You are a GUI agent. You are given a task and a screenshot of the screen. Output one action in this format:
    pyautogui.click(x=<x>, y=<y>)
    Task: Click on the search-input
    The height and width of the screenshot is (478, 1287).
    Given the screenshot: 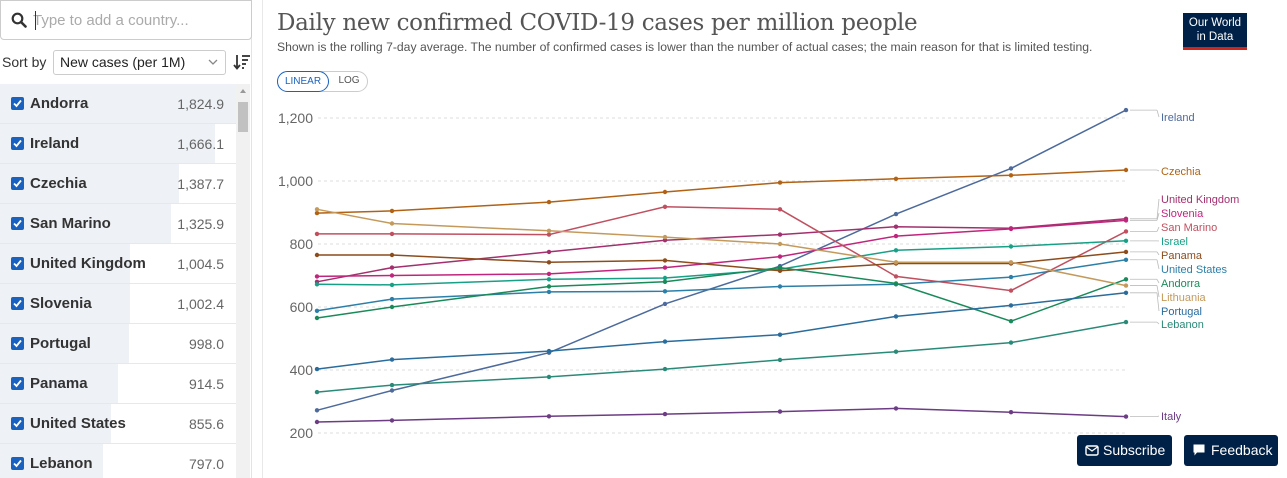 What is the action you would take?
    pyautogui.click(x=138, y=20)
    